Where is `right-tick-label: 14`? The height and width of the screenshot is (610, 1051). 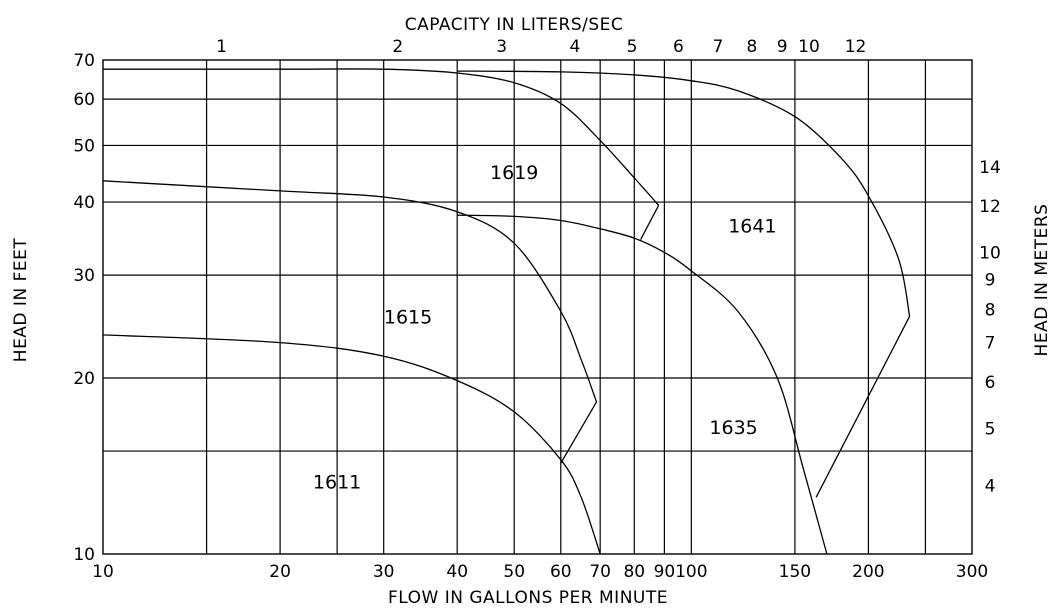 right-tick-label: 14 is located at coordinates (990, 168).